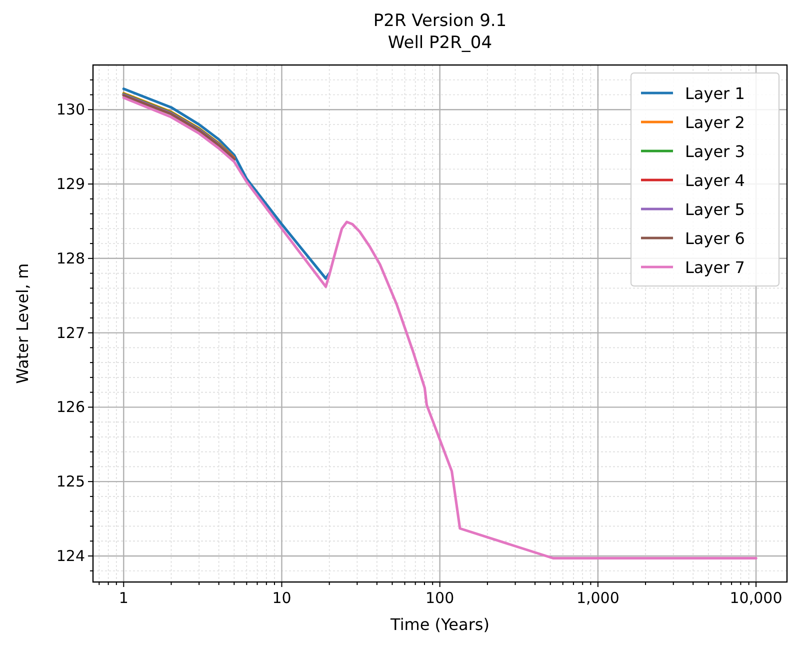  What do you see at coordinates (70, 407) in the screenshot?
I see `y-tick-label: 126` at bounding box center [70, 407].